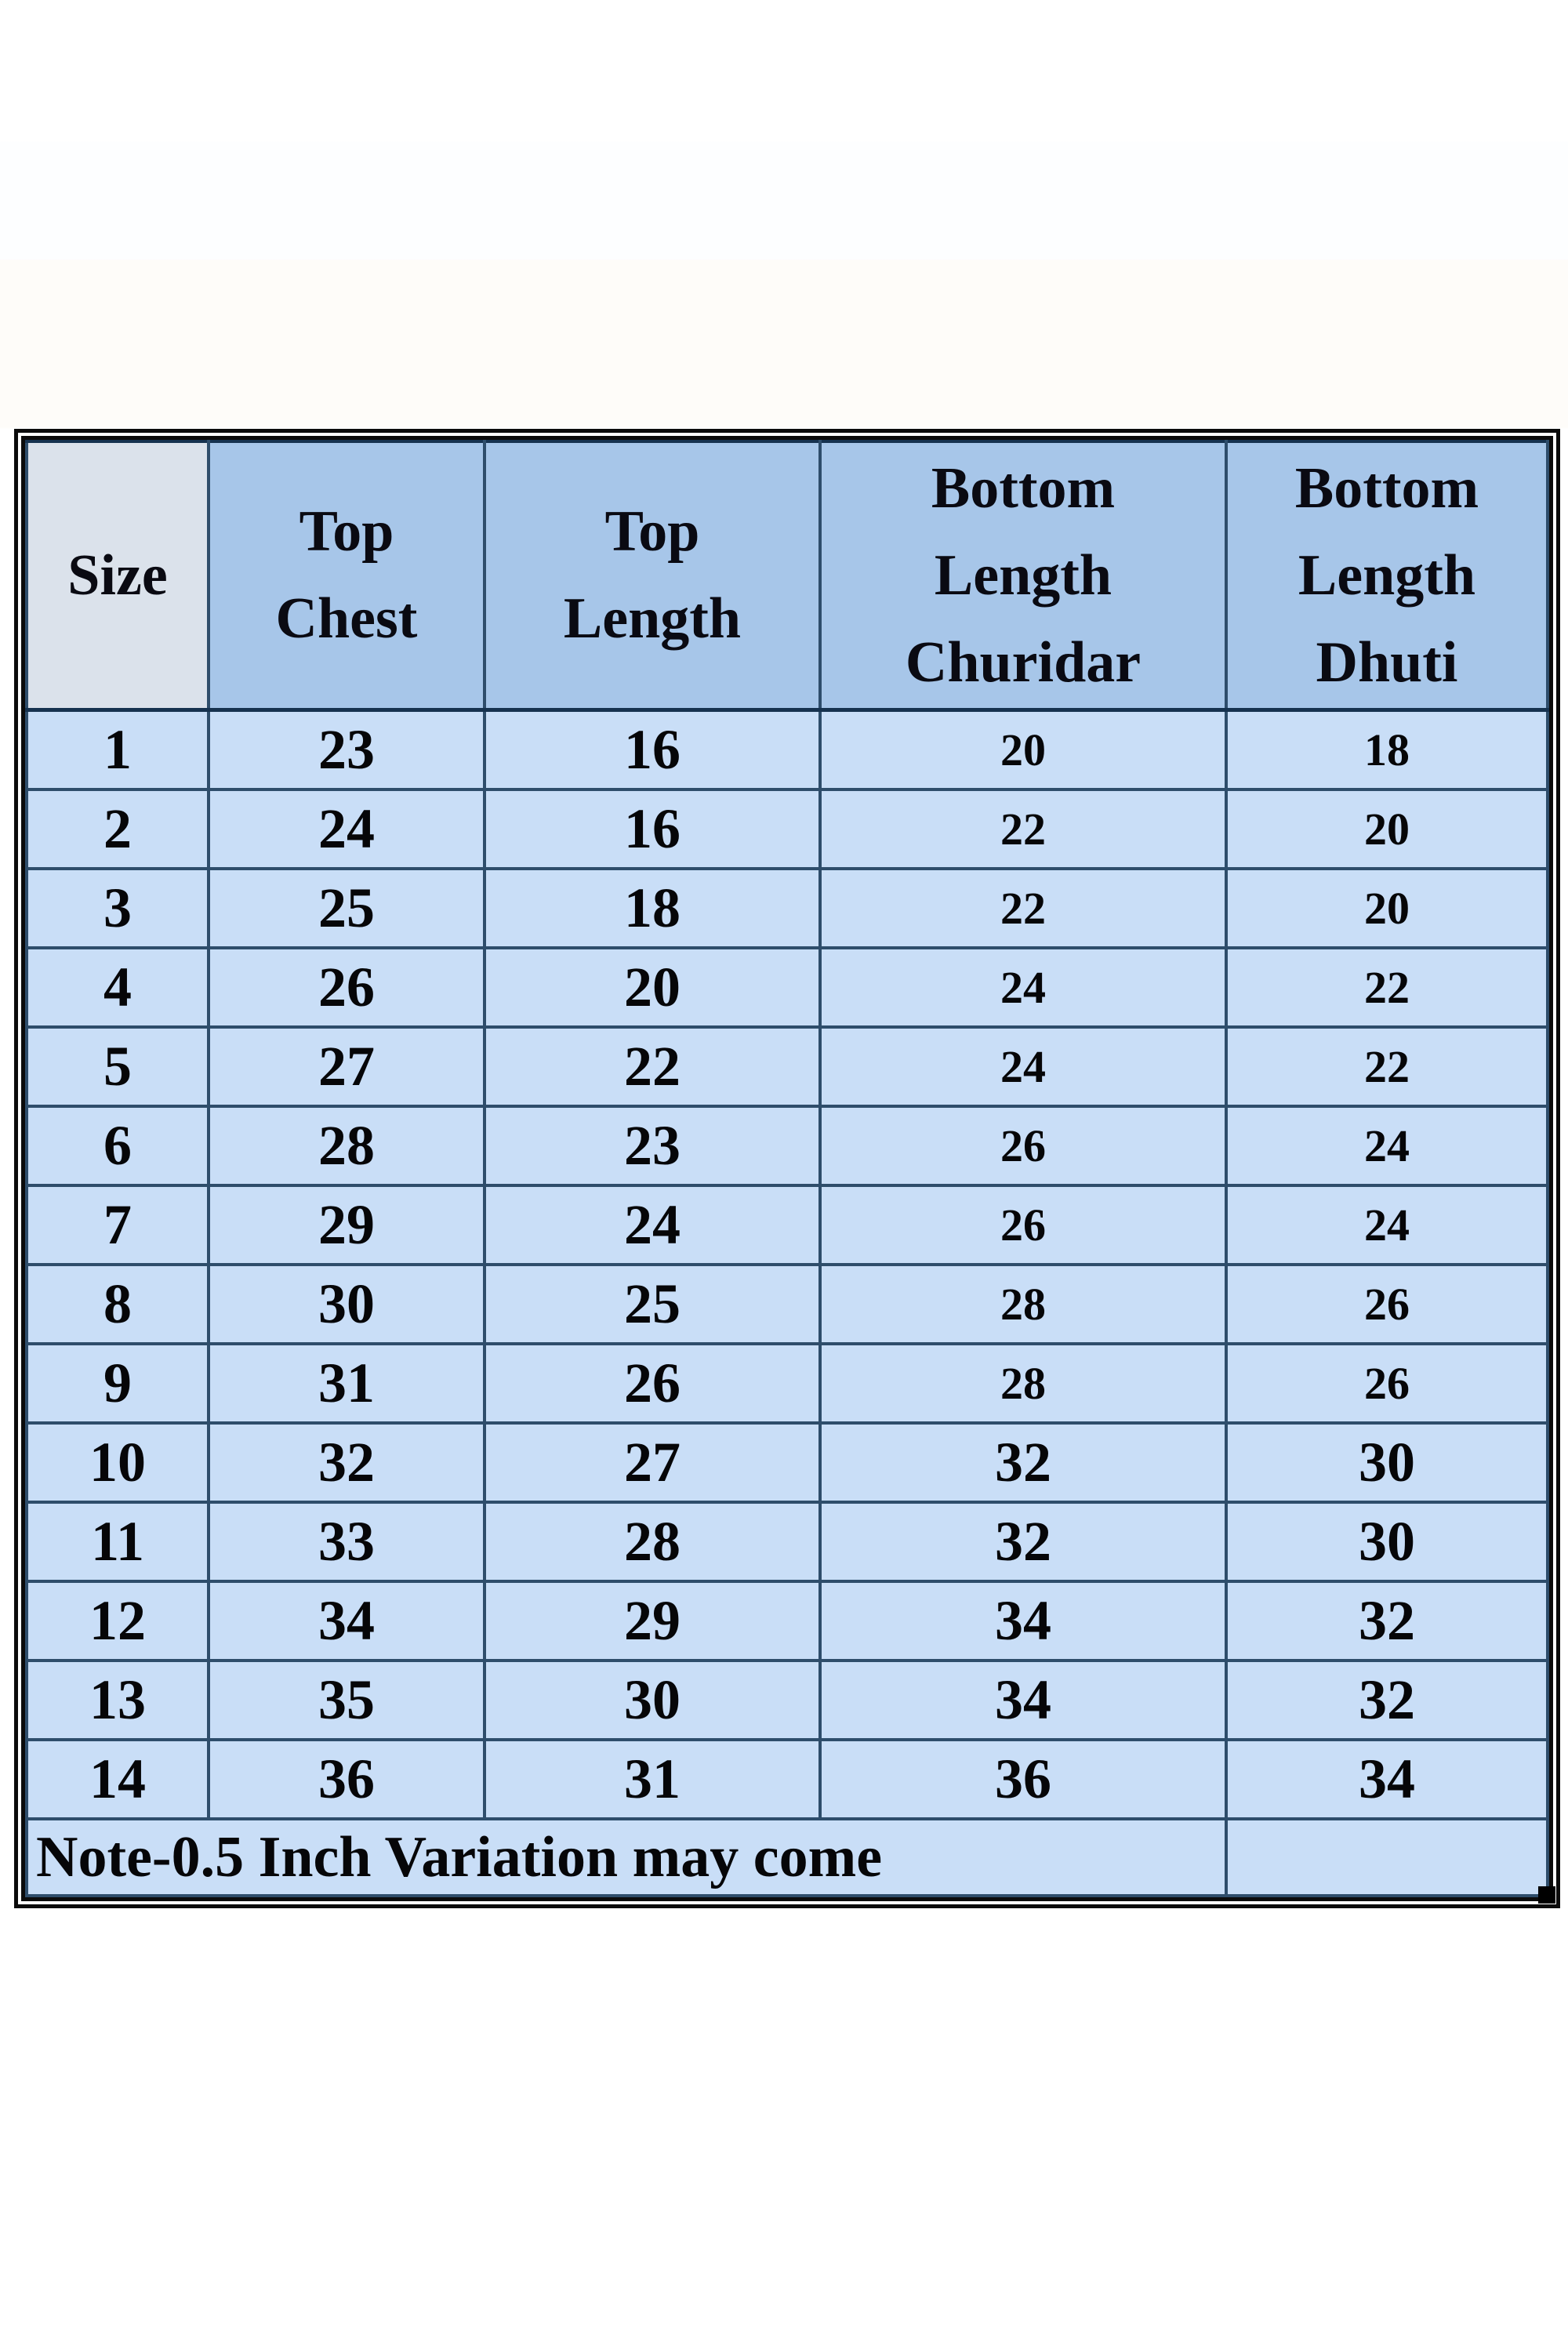 This screenshot has height=2352, width=1568. What do you see at coordinates (117, 1383) in the screenshot?
I see `size-cell: 9` at bounding box center [117, 1383].